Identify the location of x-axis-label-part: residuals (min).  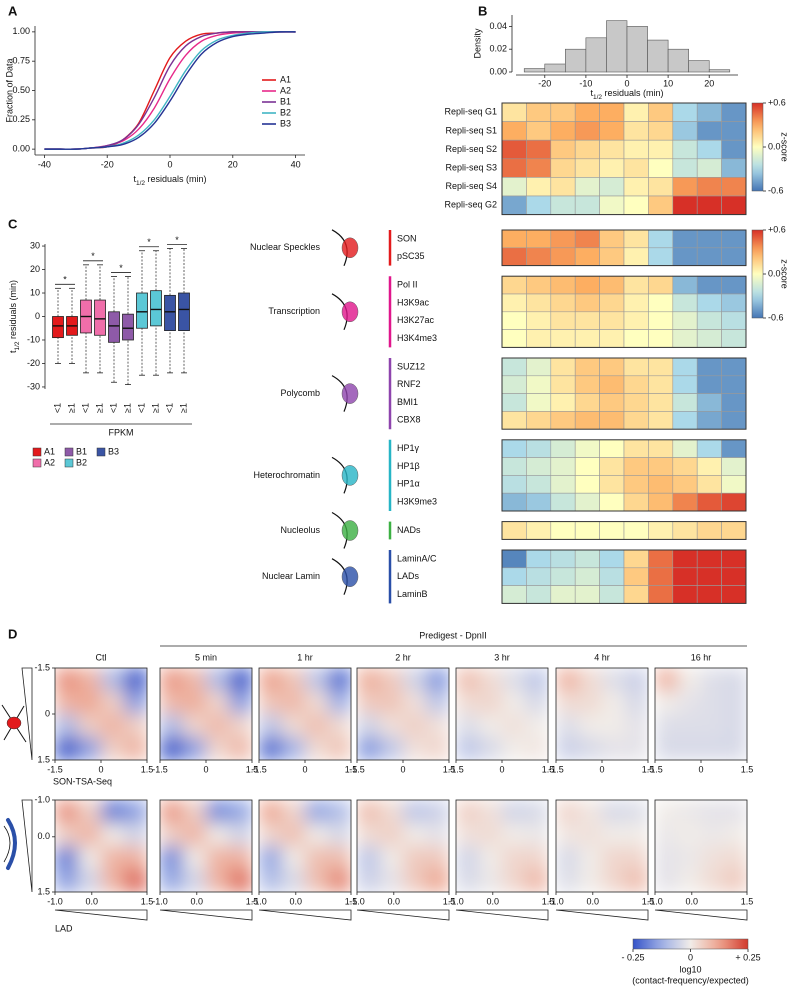
(633, 93).